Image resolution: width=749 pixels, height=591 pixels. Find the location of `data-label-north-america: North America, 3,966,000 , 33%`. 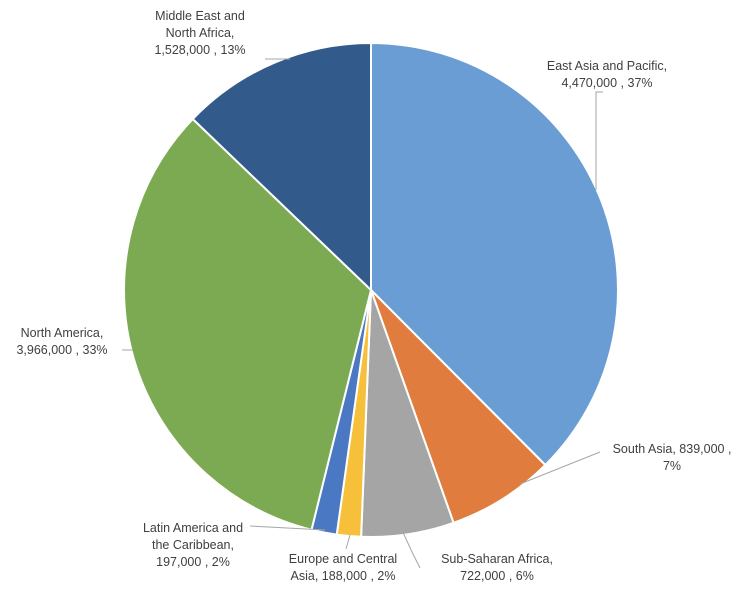

data-label-north-america: North America, 3,966,000 , 33% is located at coordinates (62, 341).